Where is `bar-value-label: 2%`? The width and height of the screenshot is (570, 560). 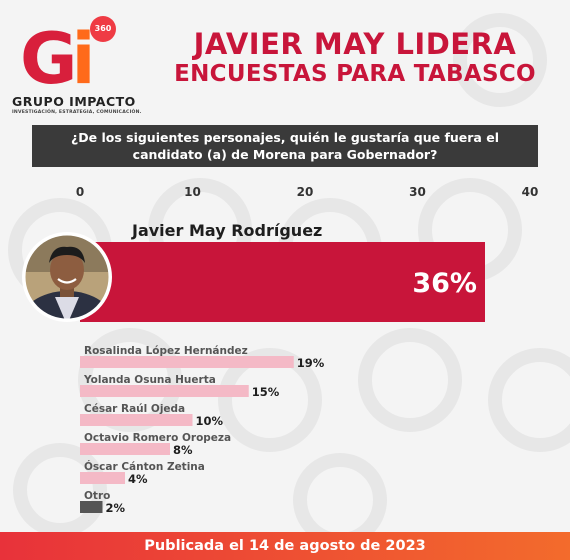 bar-value-label: 2% is located at coordinates (116, 508).